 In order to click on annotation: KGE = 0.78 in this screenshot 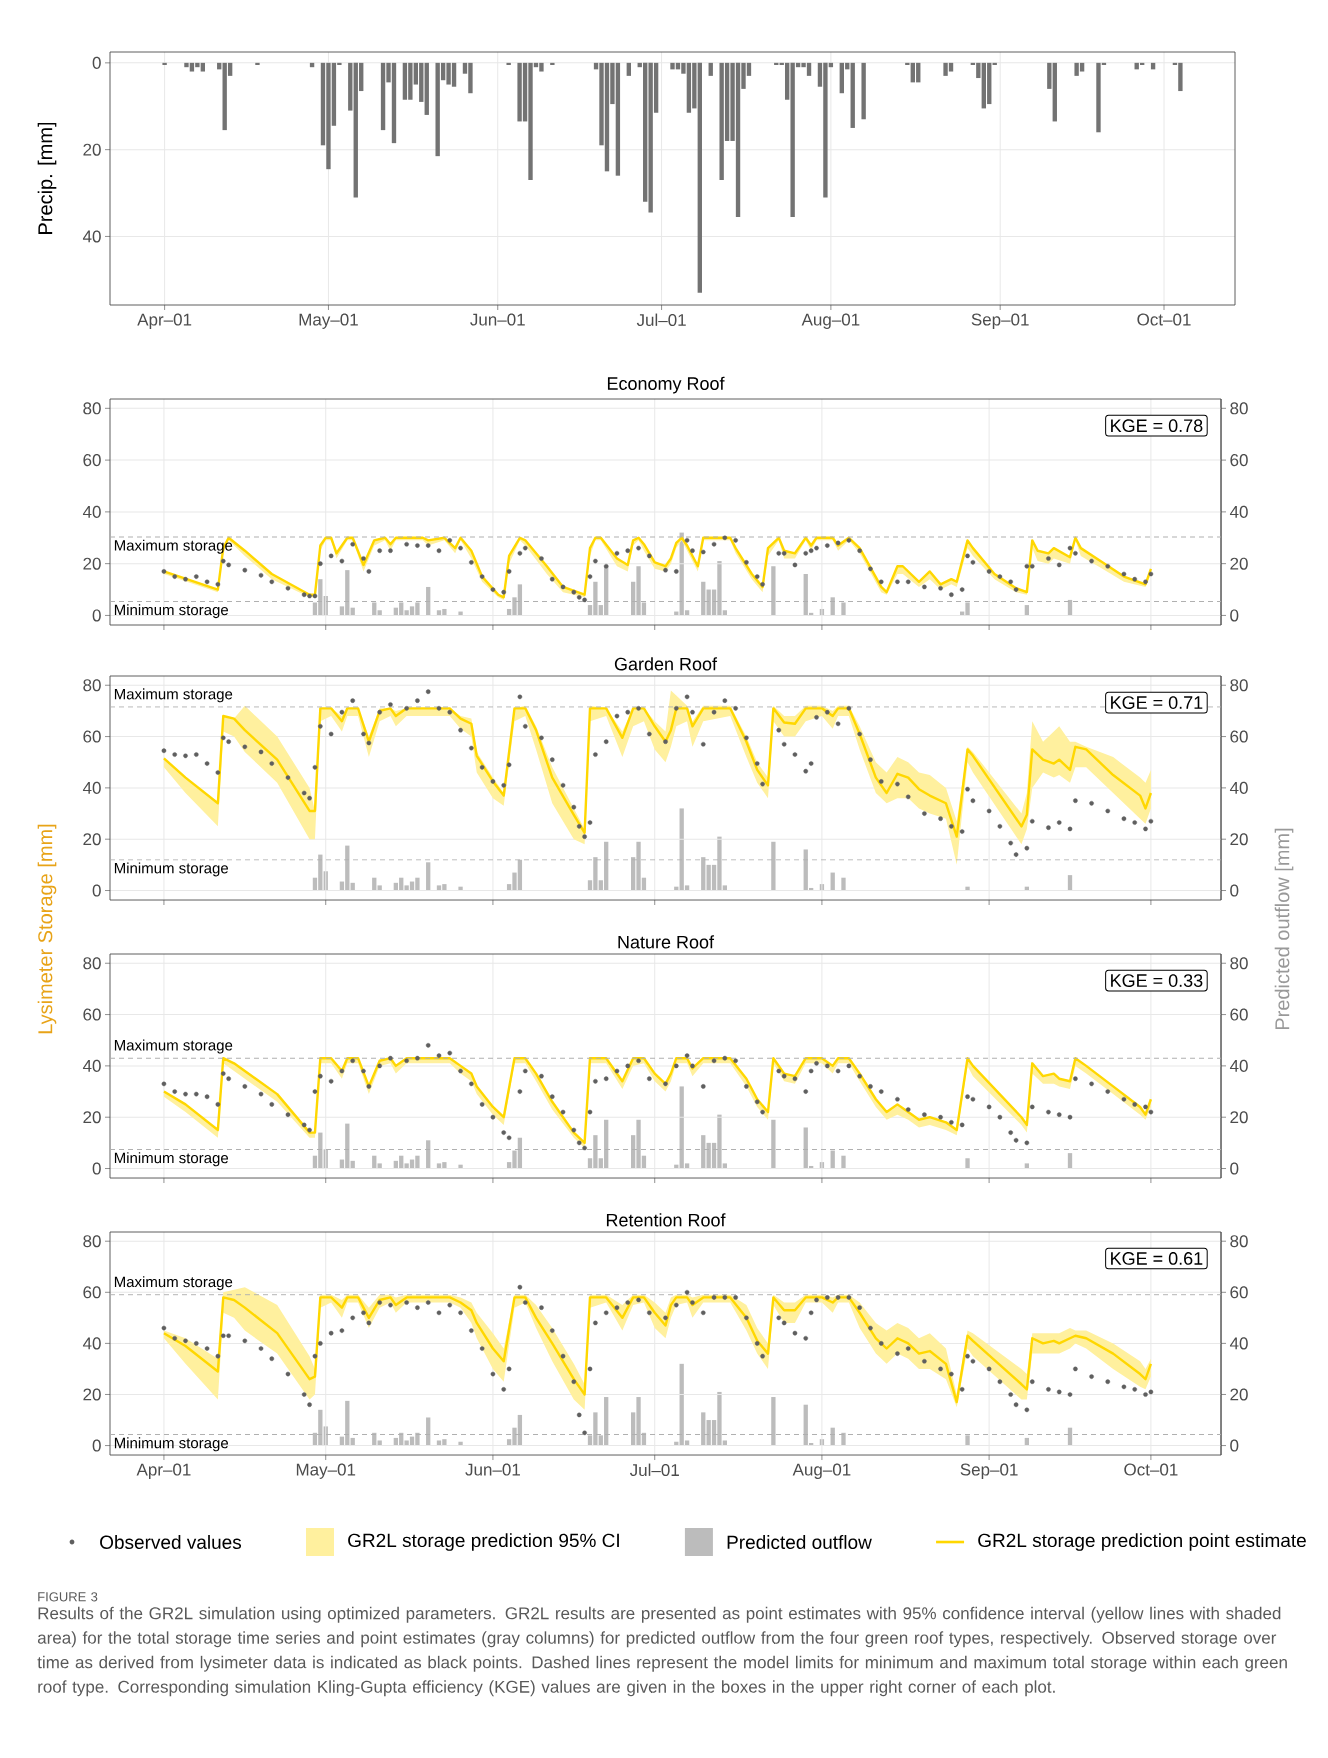, I will do `click(1157, 426)`.